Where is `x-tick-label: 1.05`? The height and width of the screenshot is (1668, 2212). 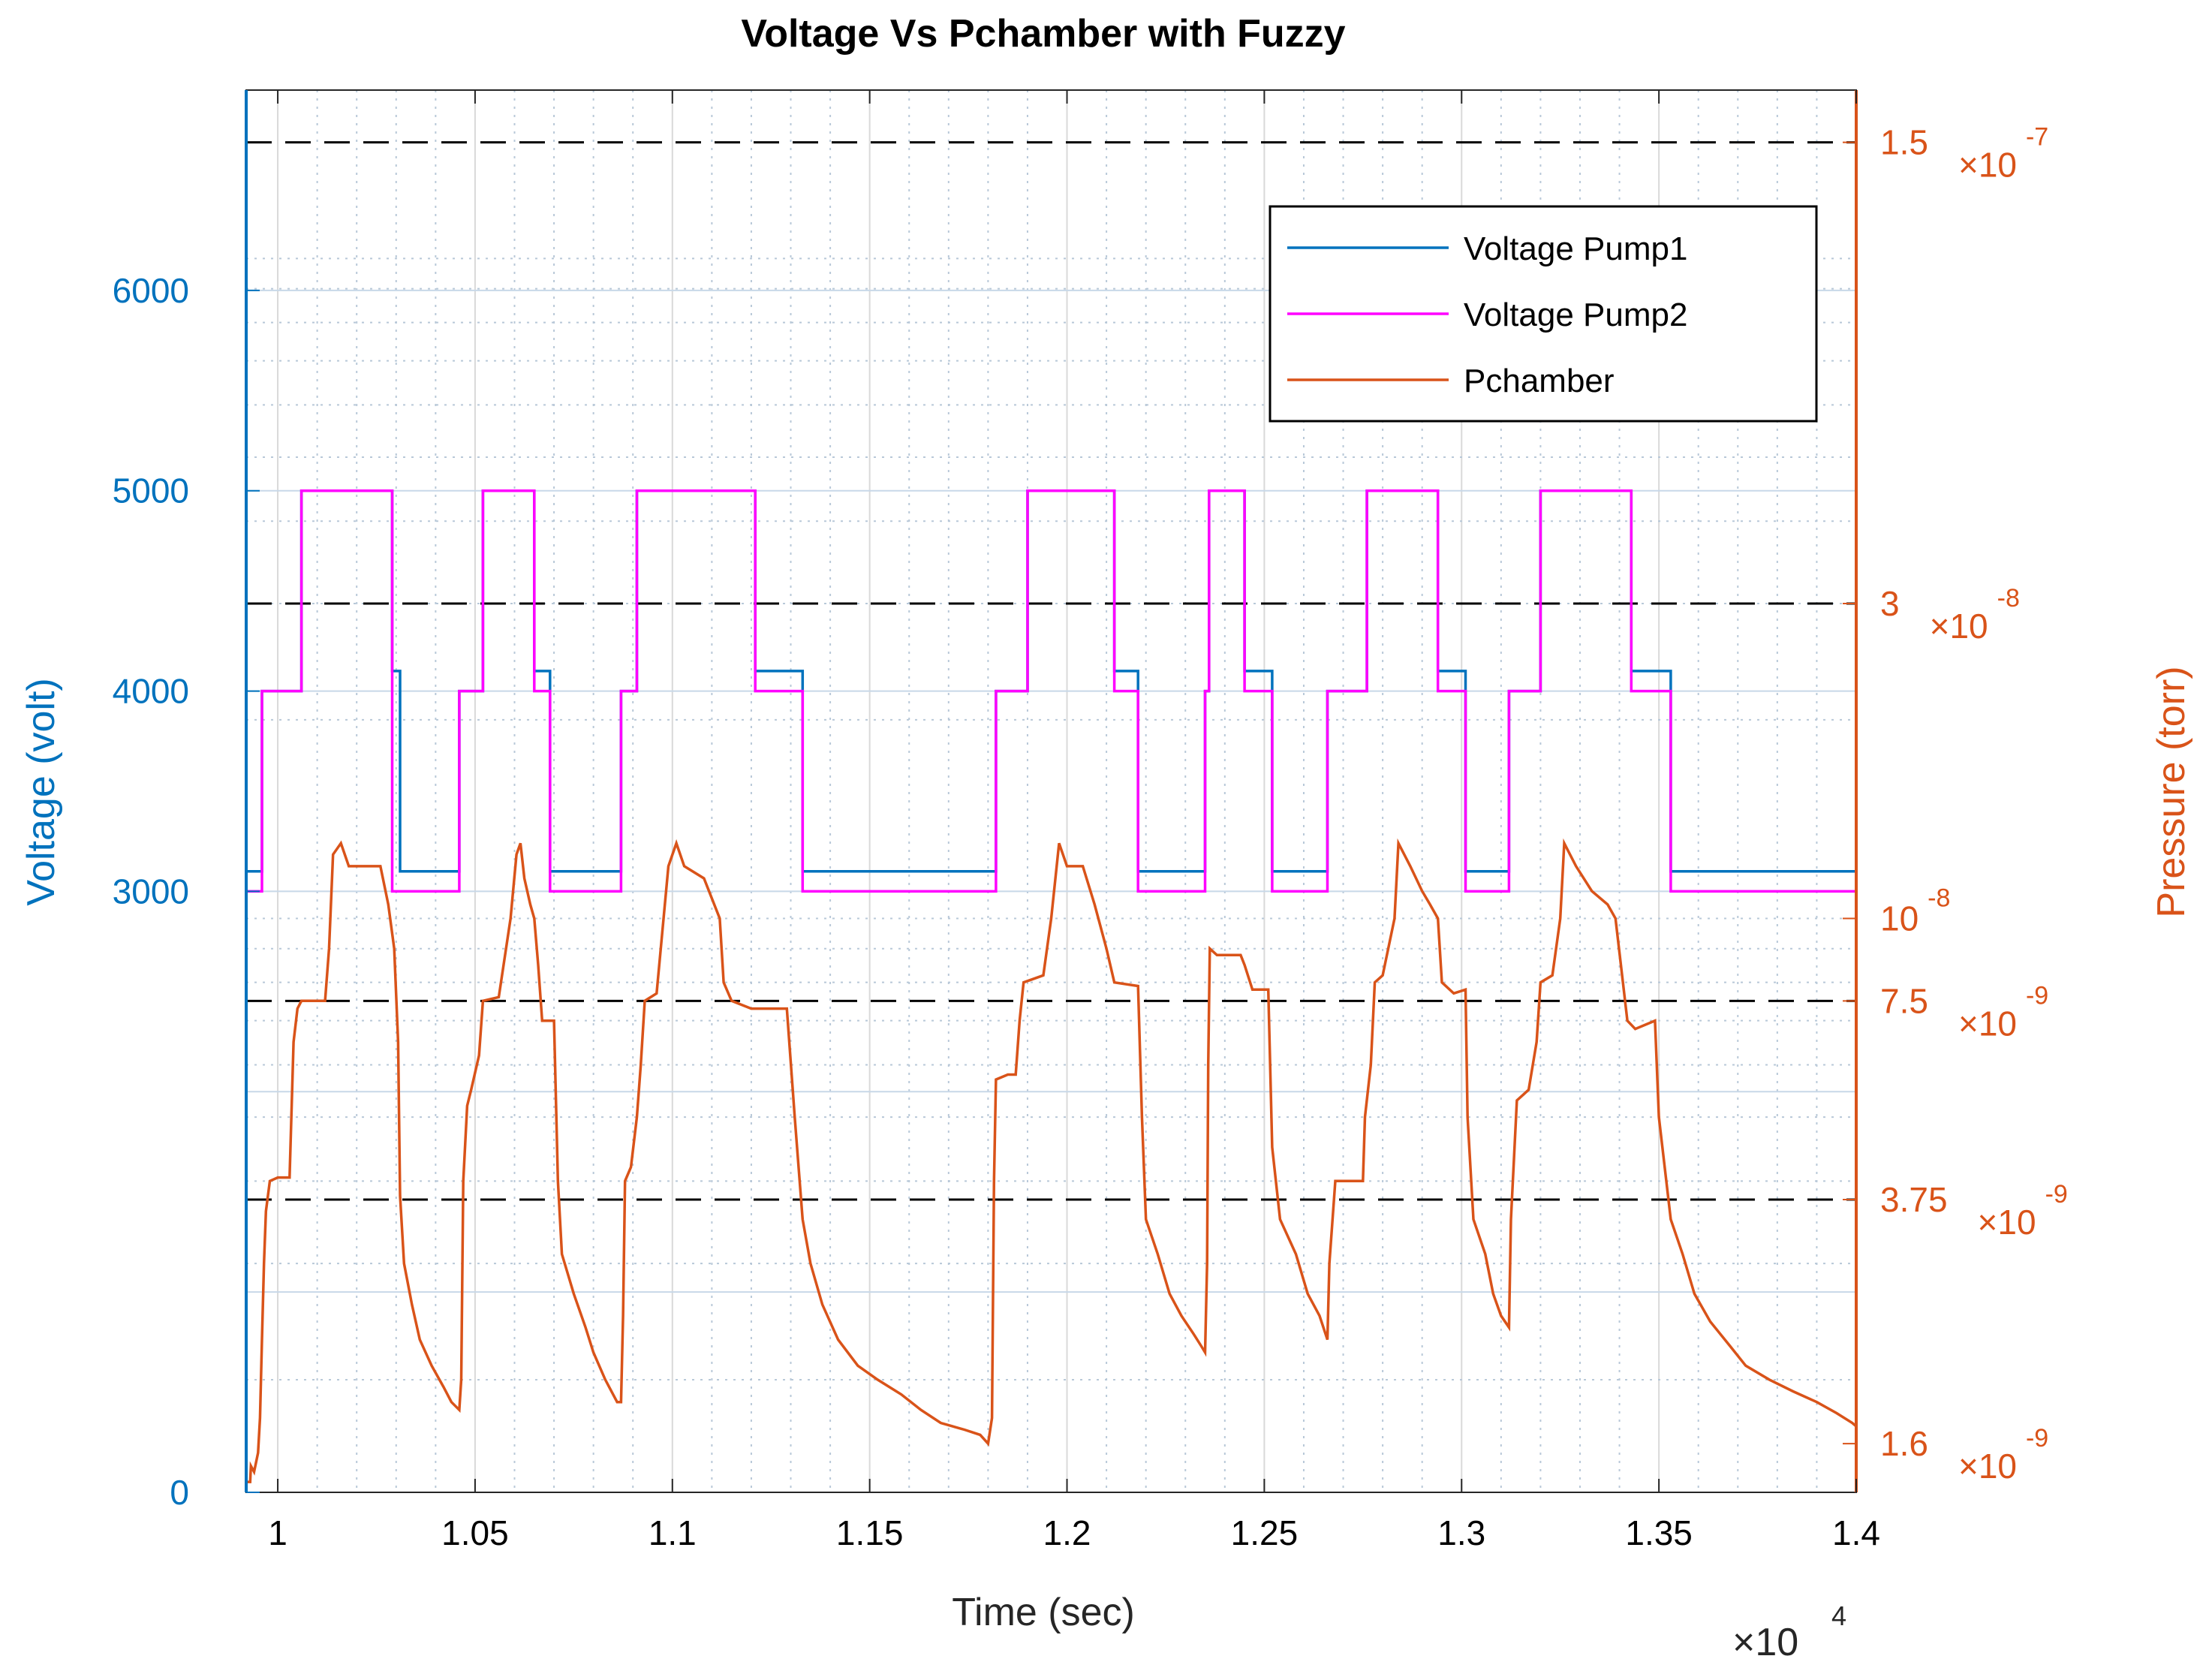 x-tick-label: 1.05 is located at coordinates (475, 1532).